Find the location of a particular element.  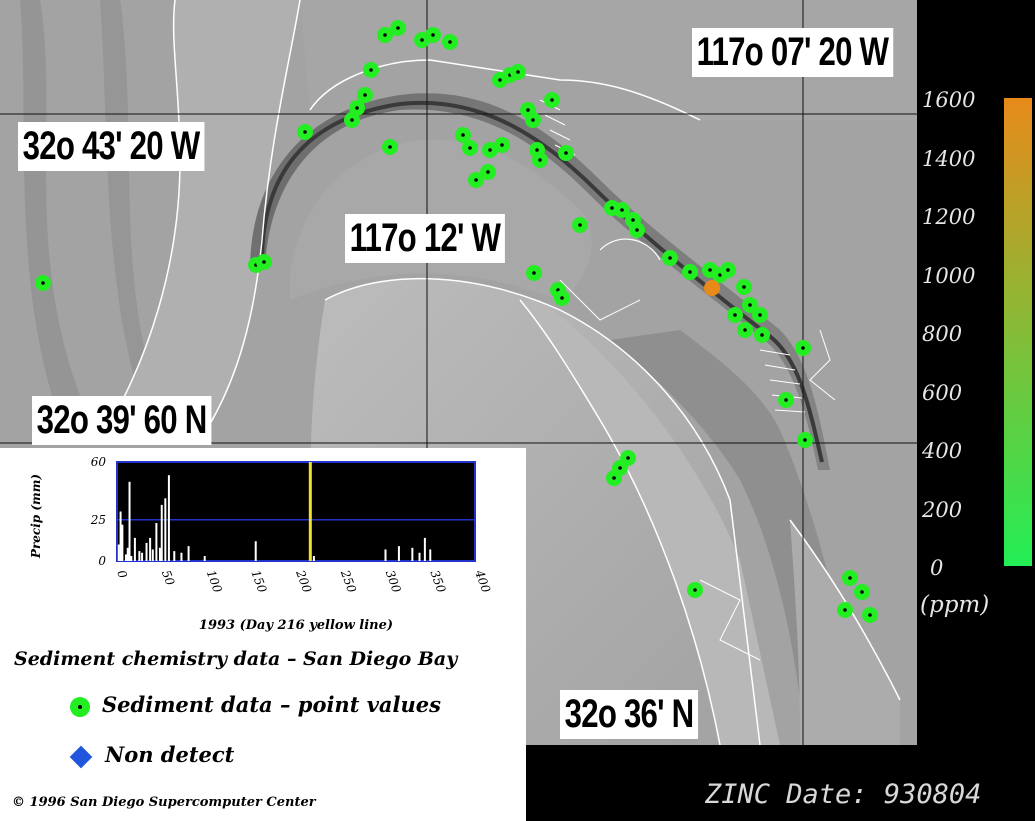

colorbar-tick: 1400 is located at coordinates (949, 158).